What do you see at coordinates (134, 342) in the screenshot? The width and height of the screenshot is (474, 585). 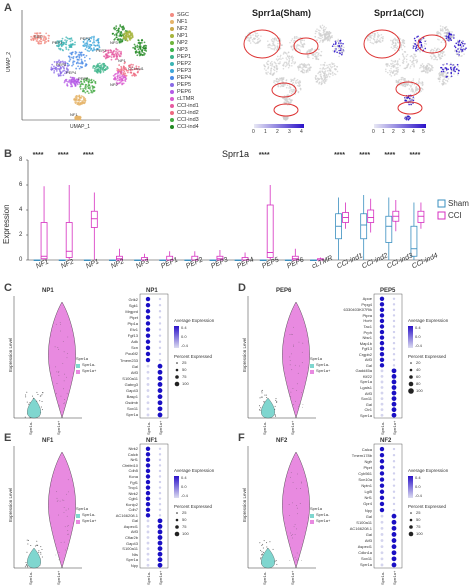 I see `gene-label: Adk` at bounding box center [134, 342].